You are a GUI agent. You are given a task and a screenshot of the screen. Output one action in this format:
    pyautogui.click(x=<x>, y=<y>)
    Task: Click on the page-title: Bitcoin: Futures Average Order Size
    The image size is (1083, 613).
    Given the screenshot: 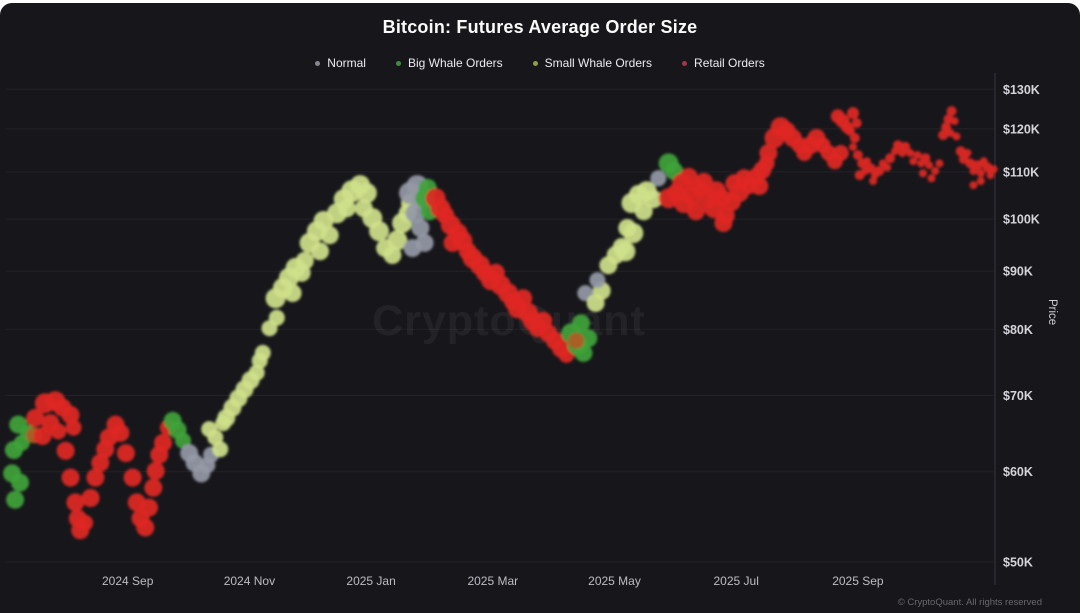 What is the action you would take?
    pyautogui.click(x=540, y=27)
    